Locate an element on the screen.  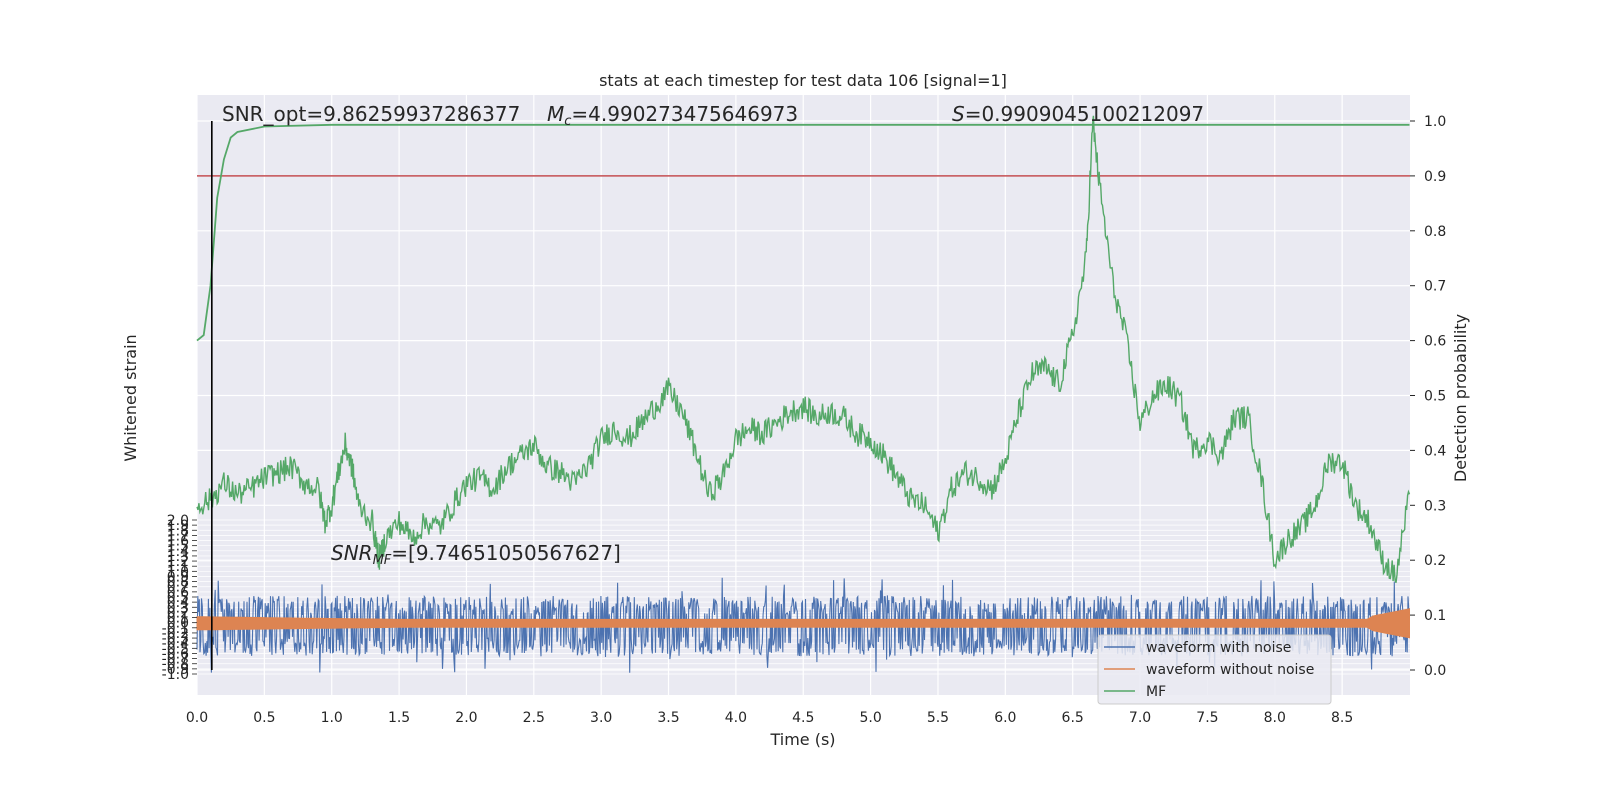
y-tick-label-right: 0.2 is located at coordinates (1435, 561).